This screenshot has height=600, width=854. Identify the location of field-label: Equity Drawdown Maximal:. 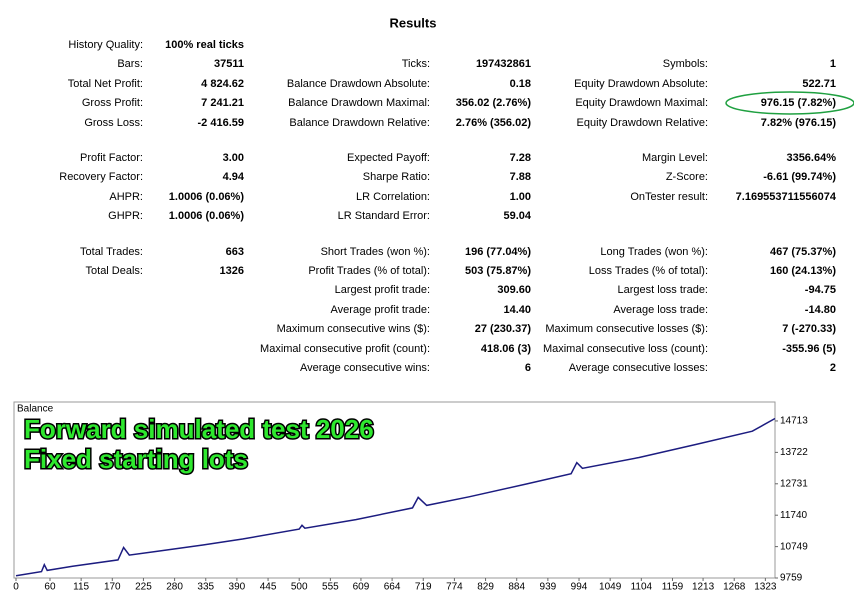
(641, 103).